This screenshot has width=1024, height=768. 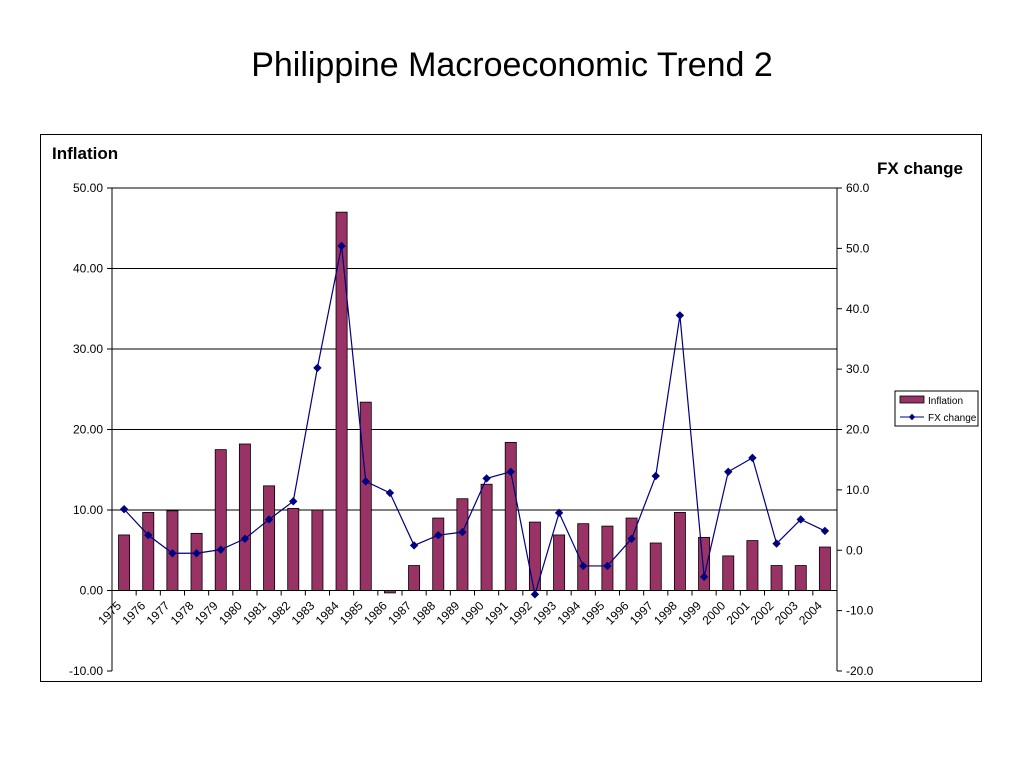 What do you see at coordinates (607, 566) in the screenshot?
I see `fx-marker-1995` at bounding box center [607, 566].